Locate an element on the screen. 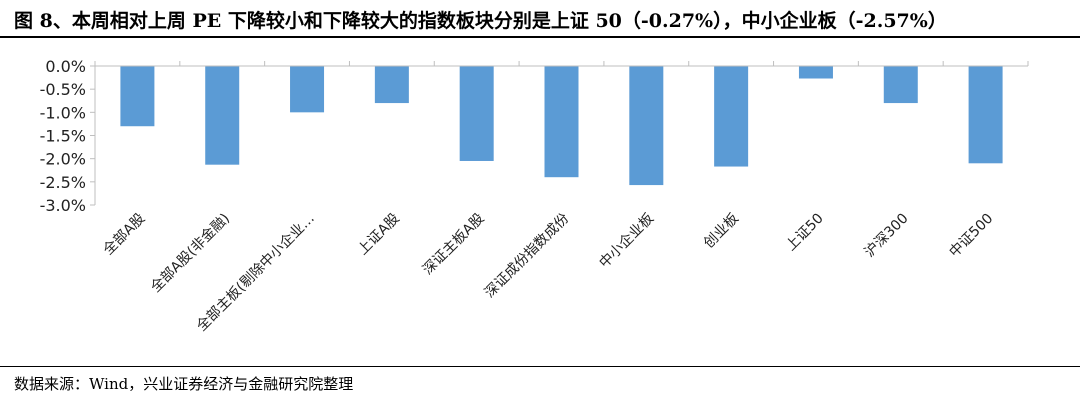 This screenshot has height=402, width=1080. y-tick-label: -3.0% is located at coordinates (63, 205).